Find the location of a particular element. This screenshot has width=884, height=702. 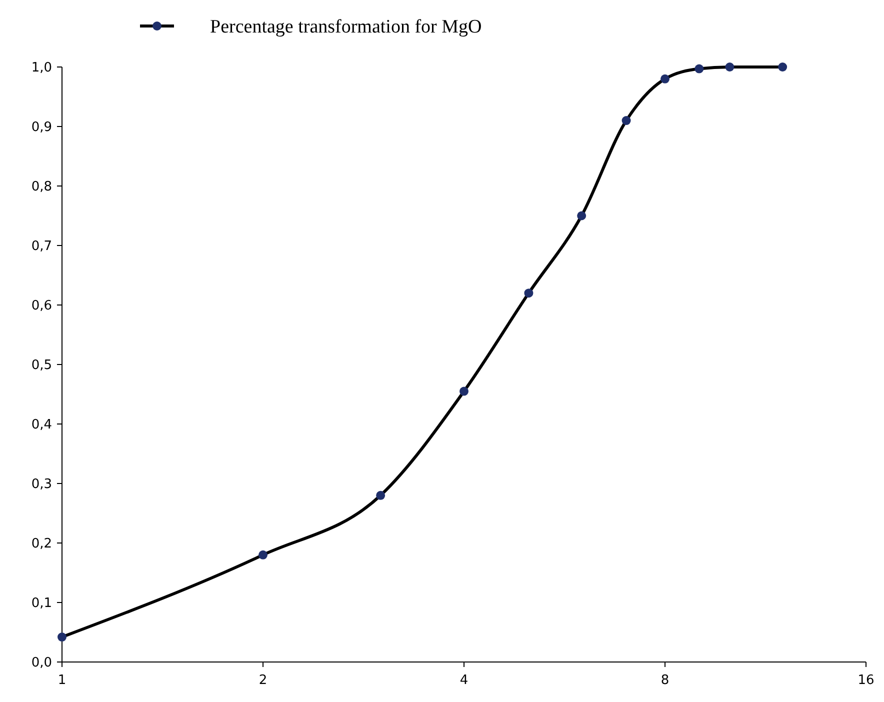

legend-label: Percentage transformation for MgO is located at coordinates (346, 27).